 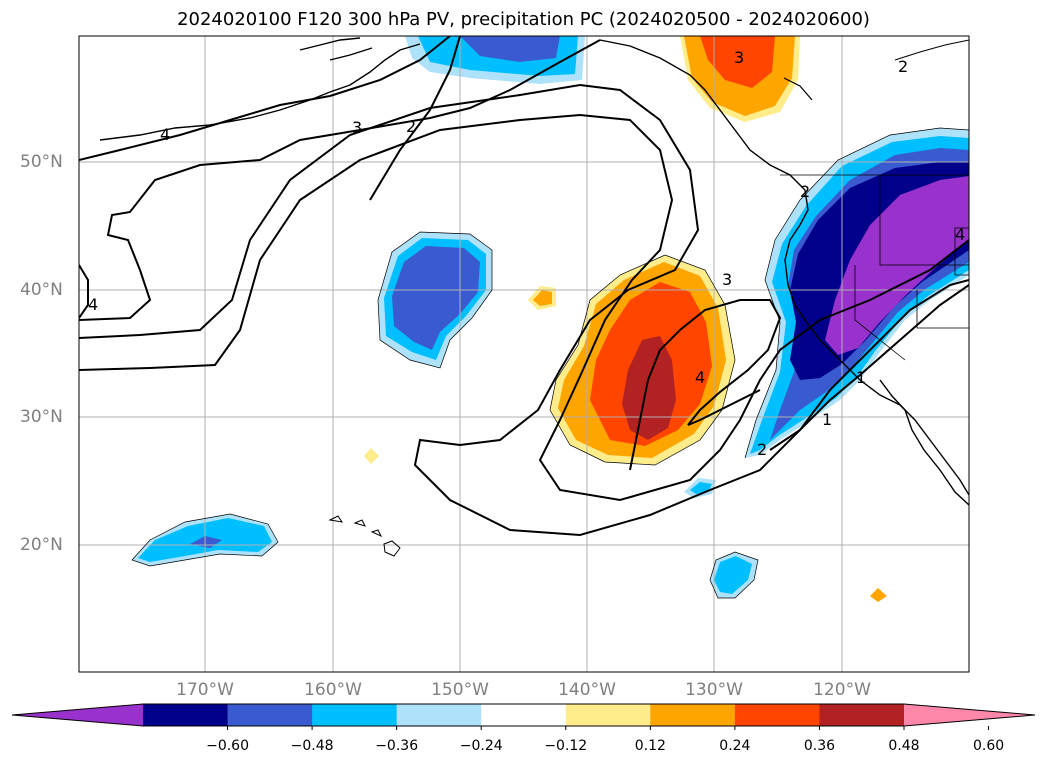 I want to click on colorbar-extend-min, so click(x=77, y=715).